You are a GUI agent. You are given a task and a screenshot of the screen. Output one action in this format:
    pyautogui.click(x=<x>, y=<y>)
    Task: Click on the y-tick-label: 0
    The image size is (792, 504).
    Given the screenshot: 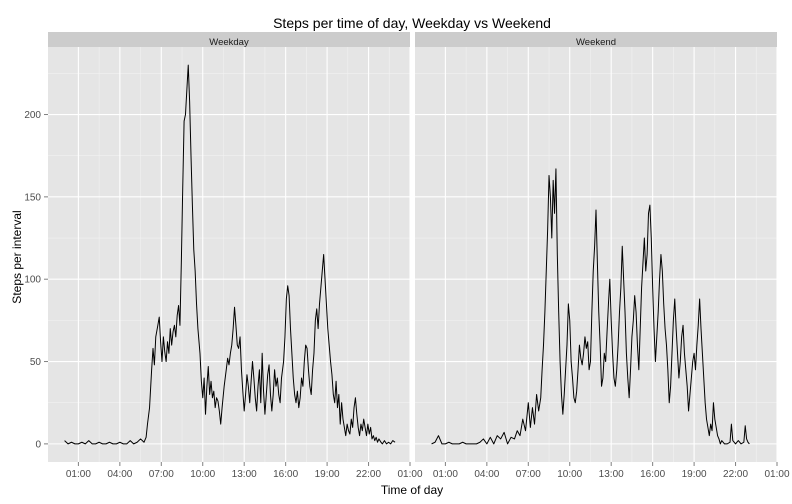 What is the action you would take?
    pyautogui.click(x=38, y=444)
    